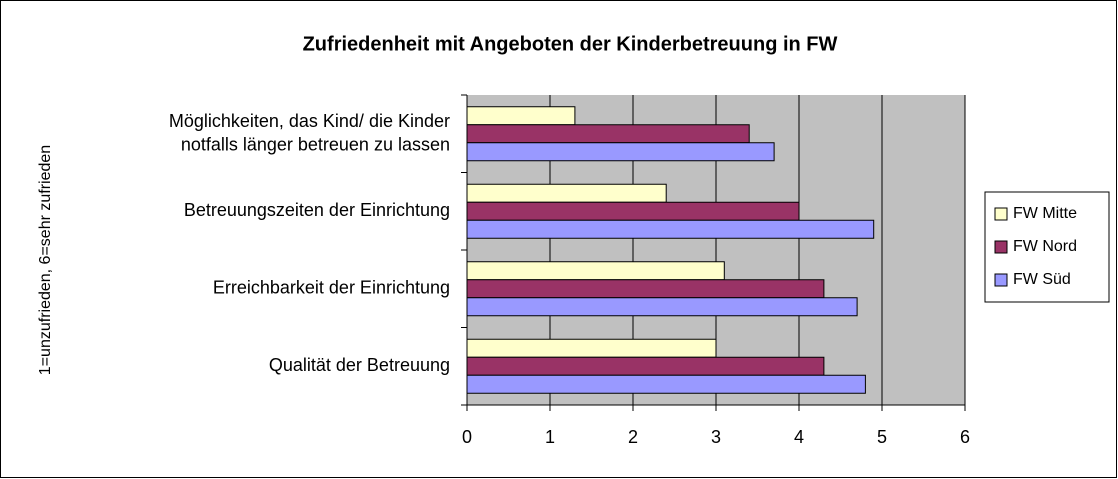 The image size is (1118, 479). What do you see at coordinates (1045, 246) in the screenshot?
I see `legend-label: FW Nord` at bounding box center [1045, 246].